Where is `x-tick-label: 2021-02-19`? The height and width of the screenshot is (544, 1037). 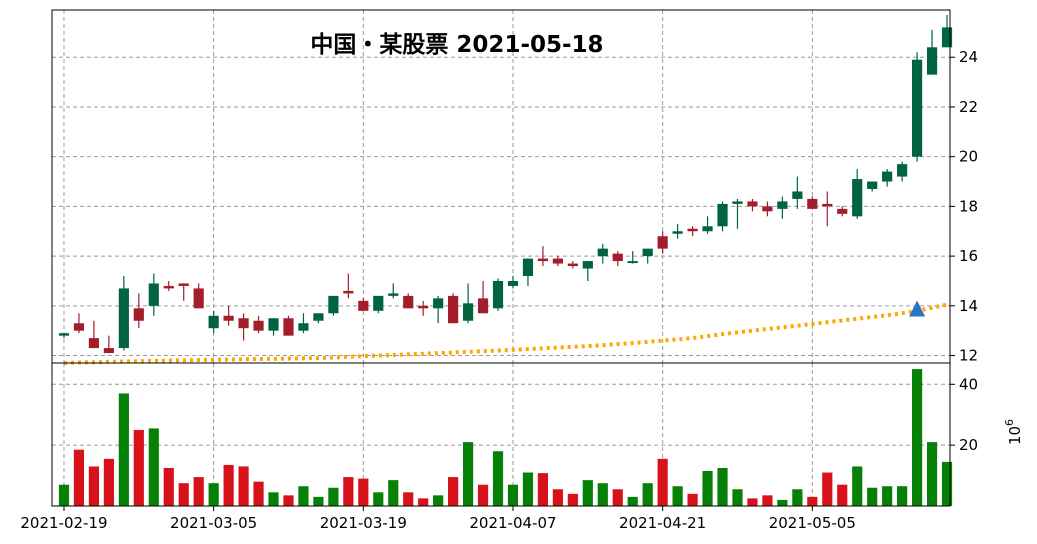
x-tick-label: 2021-02-19 is located at coordinates (63, 523).